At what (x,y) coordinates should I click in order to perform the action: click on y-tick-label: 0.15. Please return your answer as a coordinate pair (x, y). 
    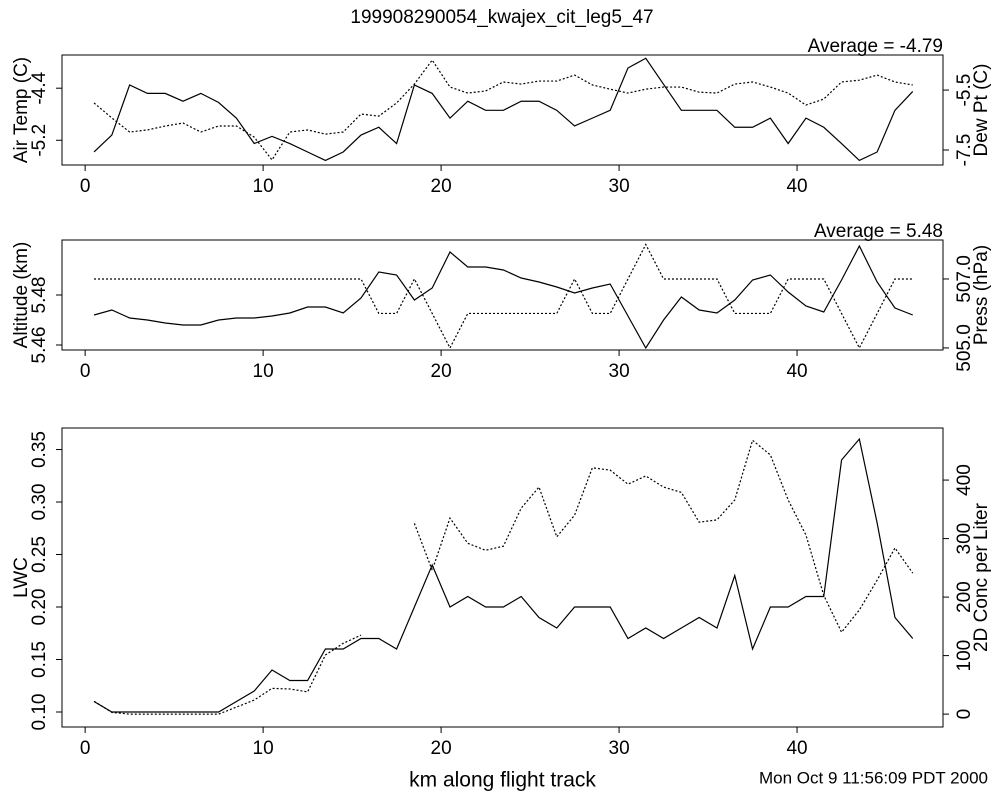
    Looking at the image, I should click on (39, 659).